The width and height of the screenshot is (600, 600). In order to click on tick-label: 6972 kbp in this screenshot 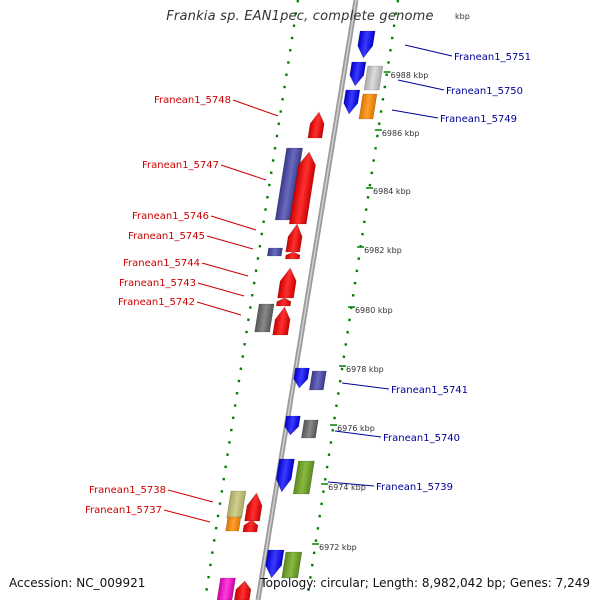, I will do `click(338, 547)`.